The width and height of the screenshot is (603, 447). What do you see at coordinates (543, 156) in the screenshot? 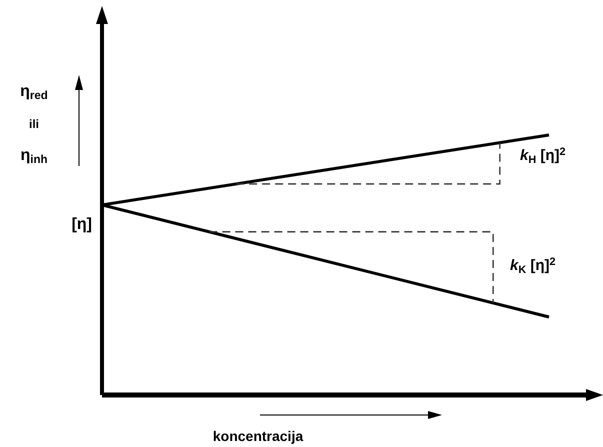
I see `annotation: k$_{H}$ [η]$^{2}$` at bounding box center [543, 156].